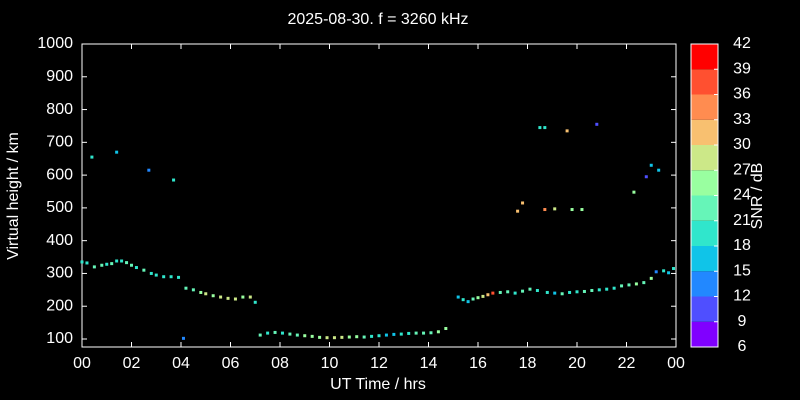  What do you see at coordinates (742, 169) in the screenshot?
I see `colorbar-tick-label: 27` at bounding box center [742, 169].